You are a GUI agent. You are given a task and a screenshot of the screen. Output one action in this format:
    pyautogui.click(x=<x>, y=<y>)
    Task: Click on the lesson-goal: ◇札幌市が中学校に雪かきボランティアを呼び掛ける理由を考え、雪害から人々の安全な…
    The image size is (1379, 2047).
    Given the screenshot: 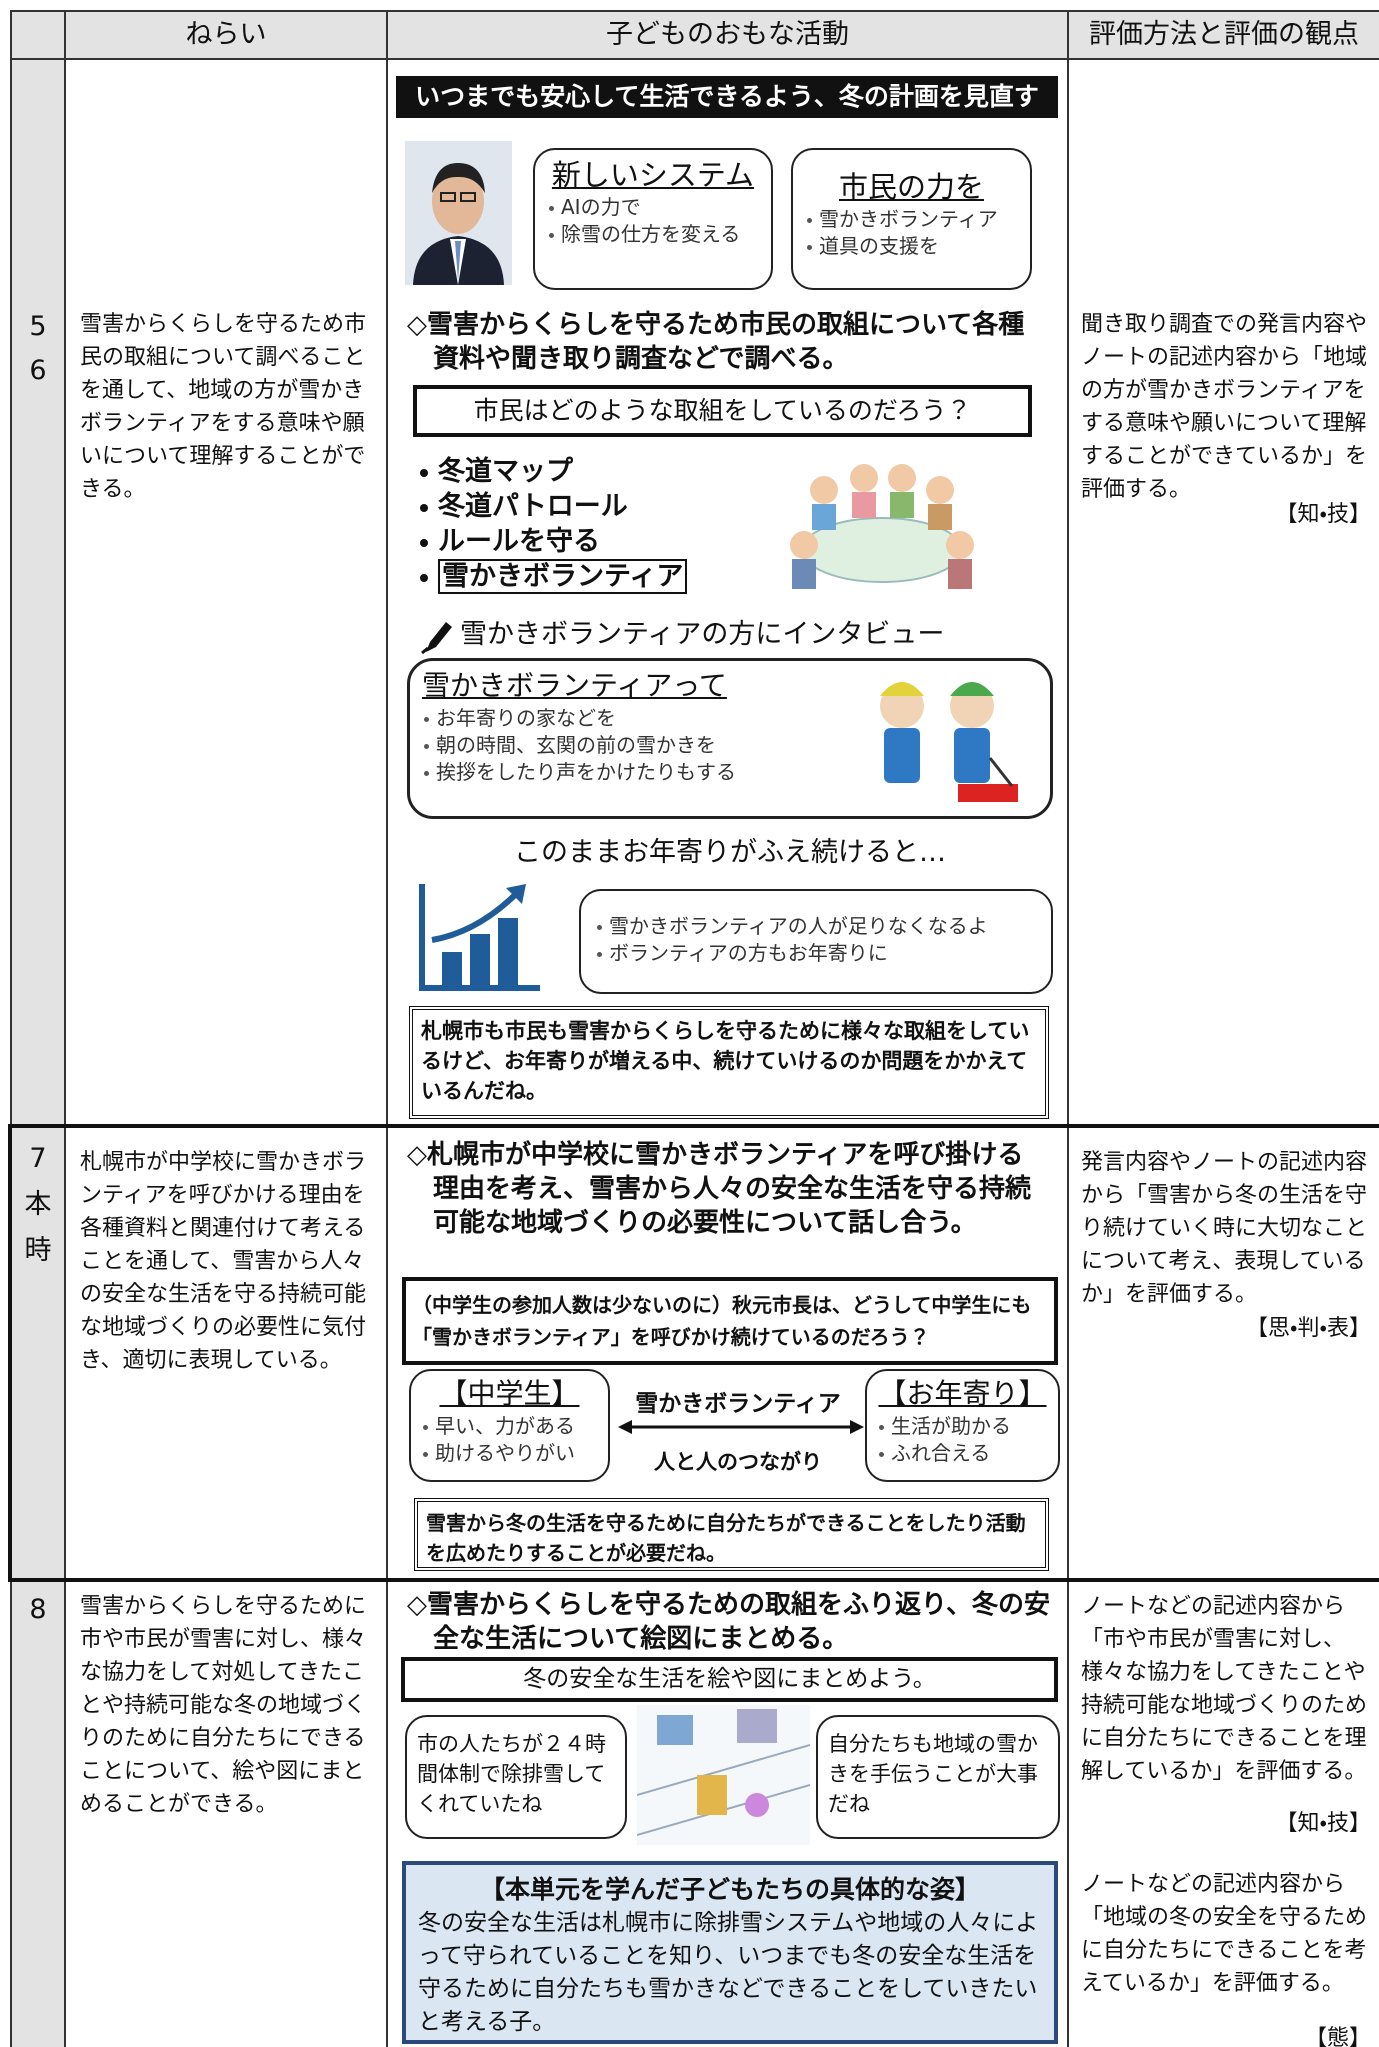 What is the action you would take?
    pyautogui.click(x=719, y=1189)
    